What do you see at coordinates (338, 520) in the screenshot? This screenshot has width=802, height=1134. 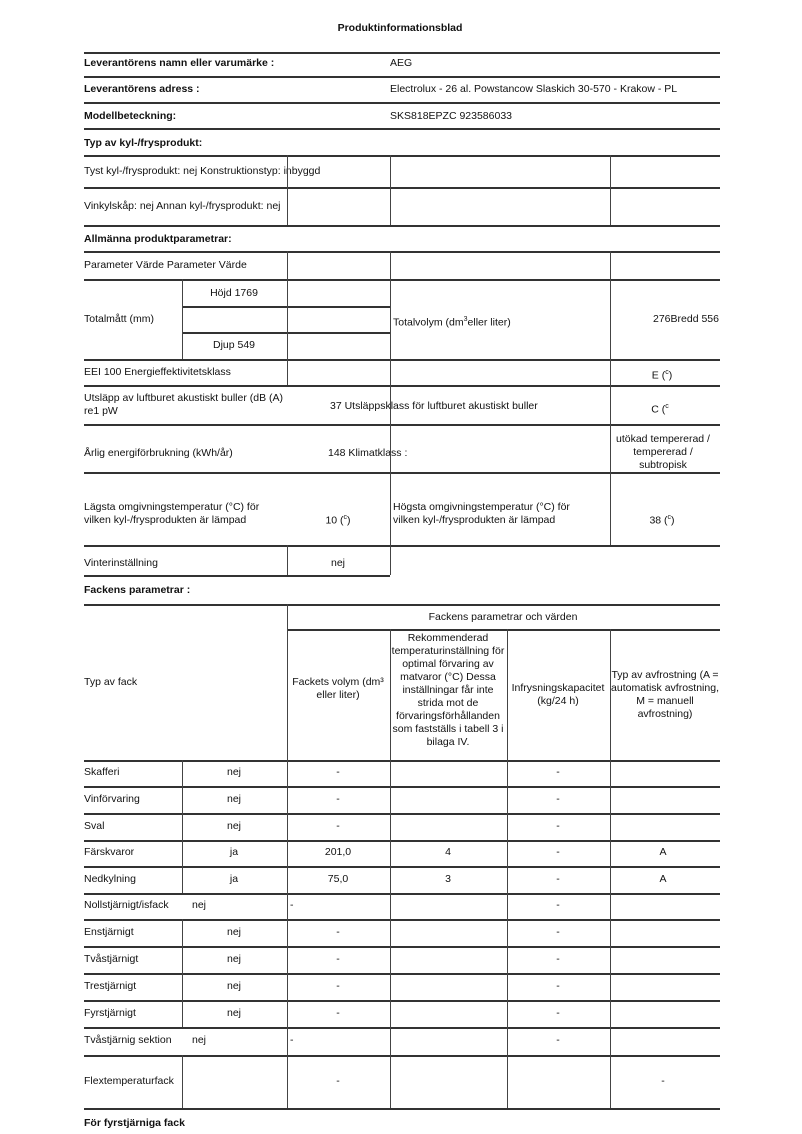 I see `min-temp-value: 10 (c)` at bounding box center [338, 520].